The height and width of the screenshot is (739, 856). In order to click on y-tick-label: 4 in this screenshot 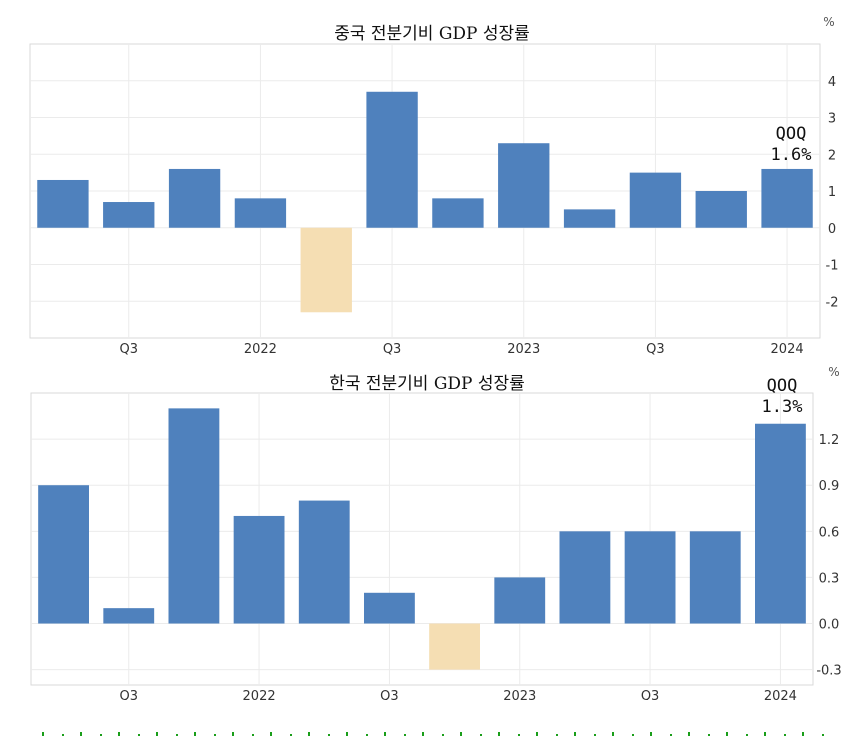, I will do `click(832, 82)`.